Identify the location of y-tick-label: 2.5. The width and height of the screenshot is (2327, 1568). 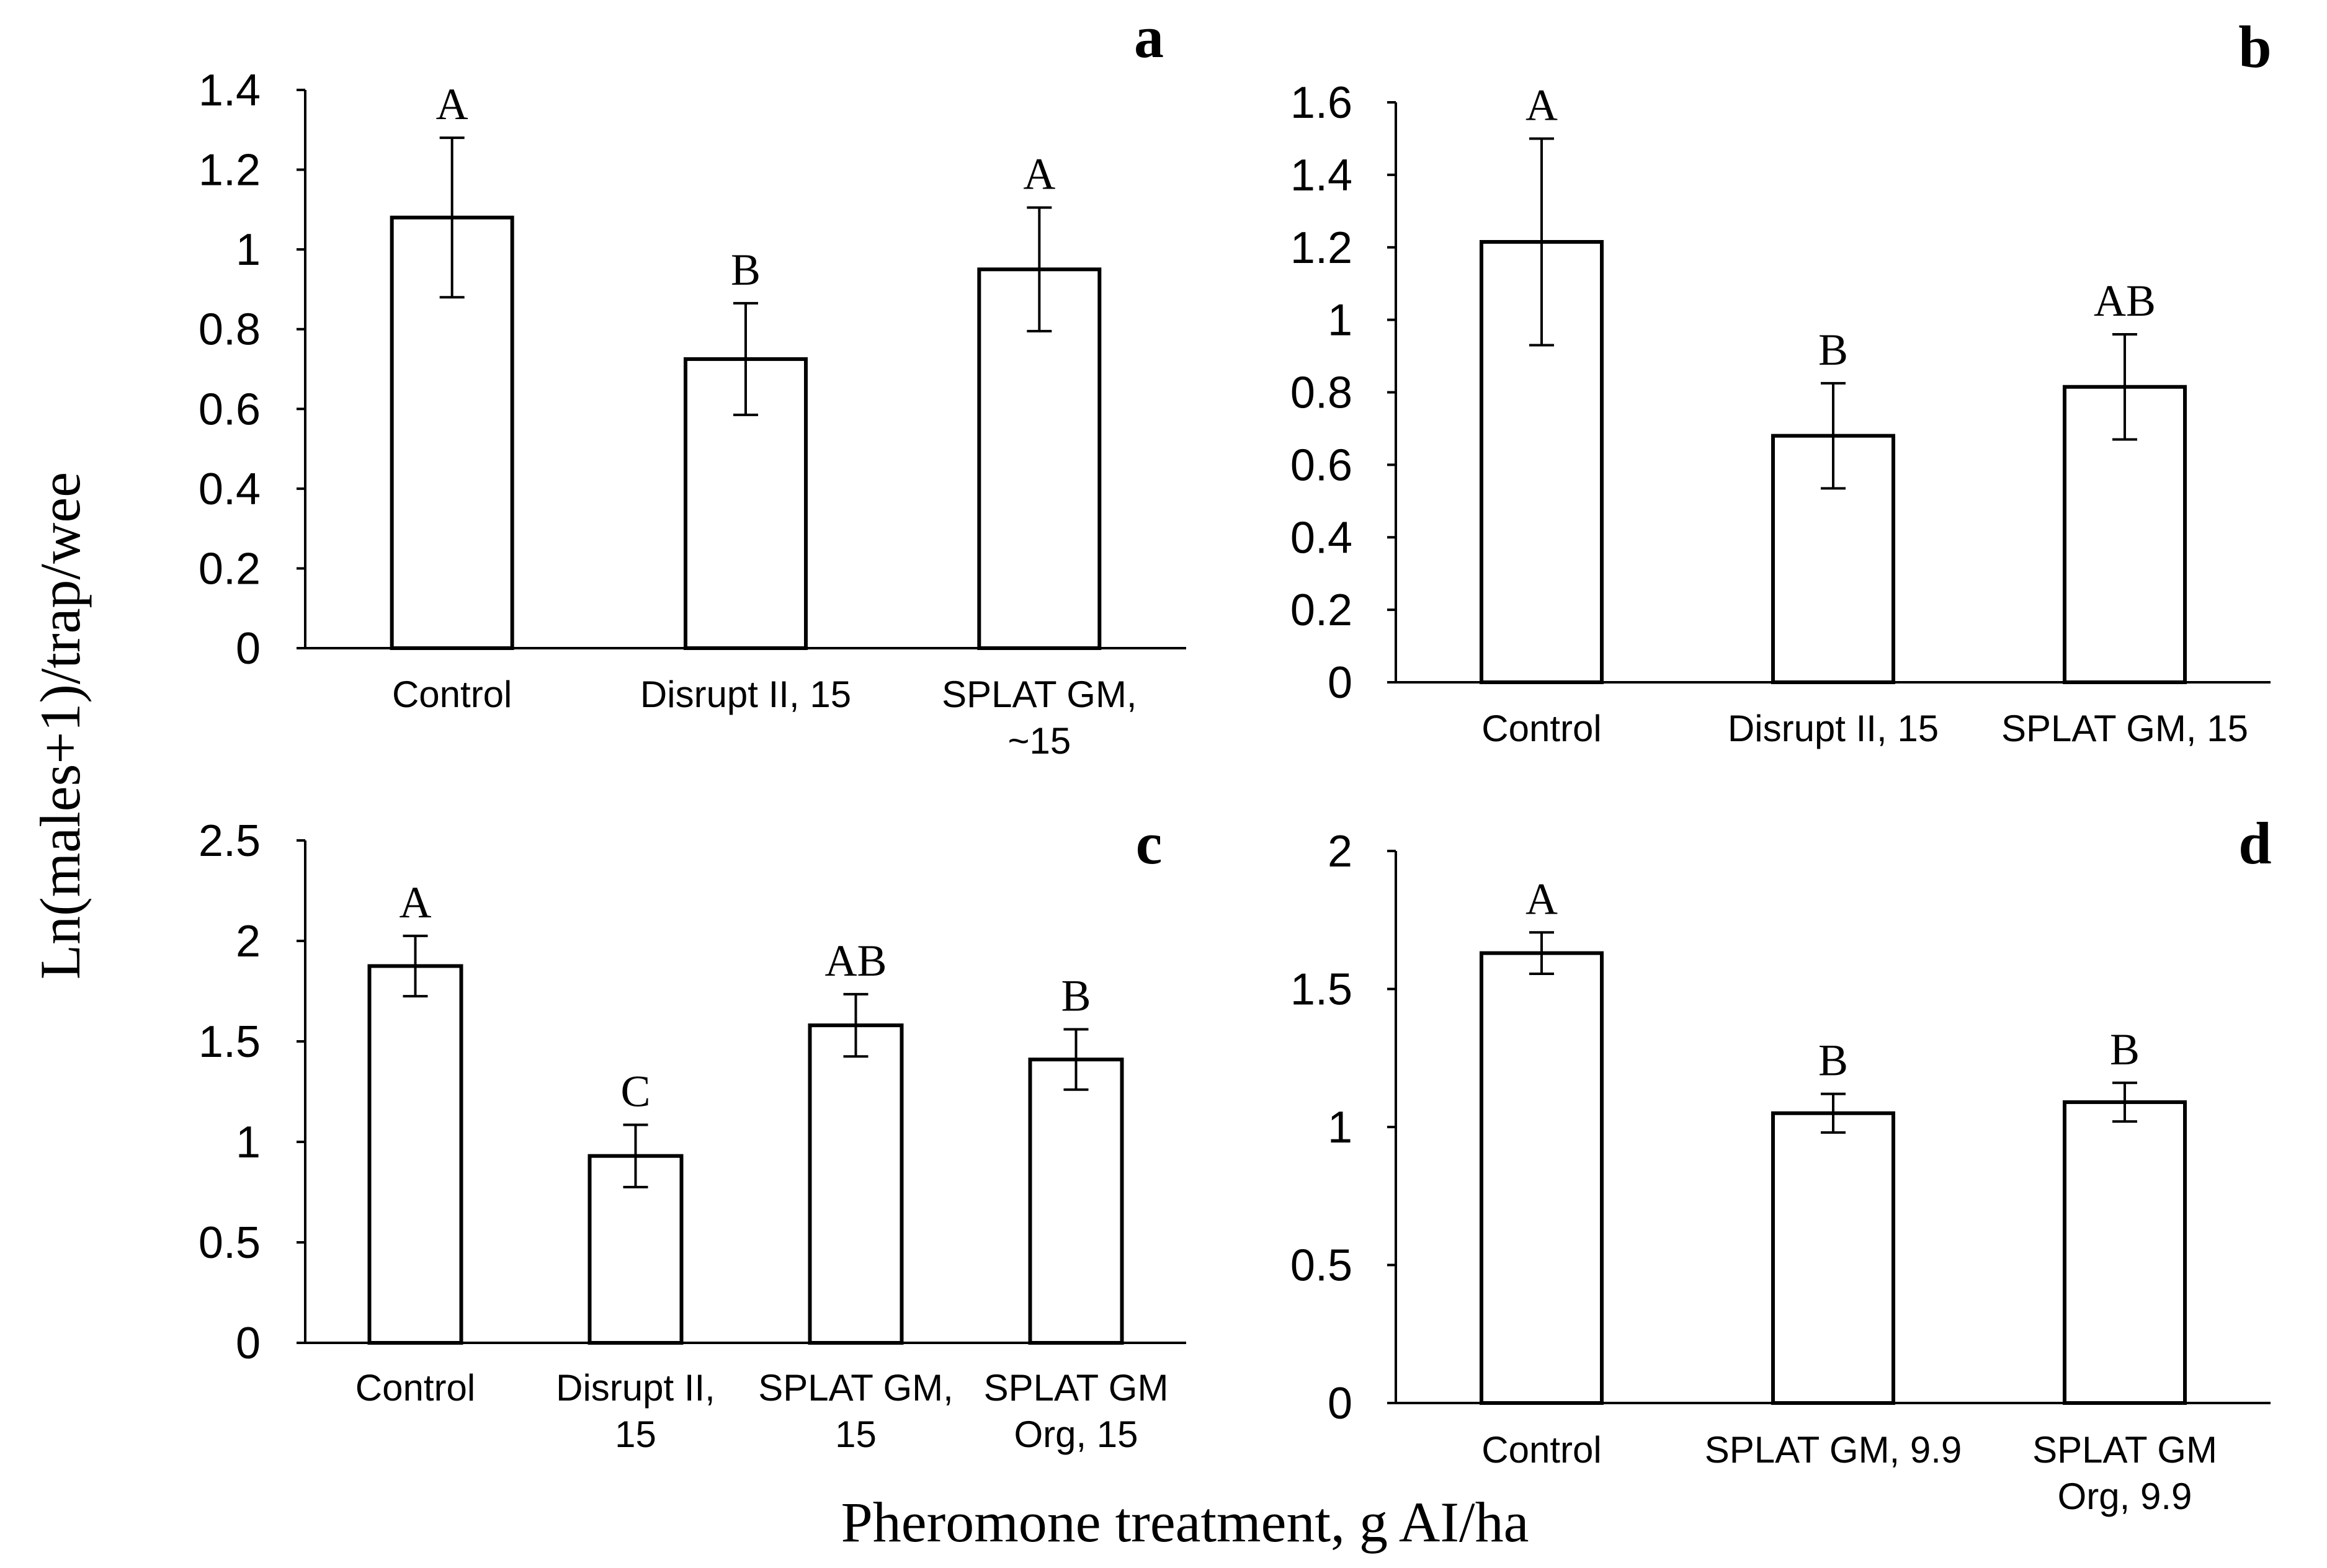
(230, 841).